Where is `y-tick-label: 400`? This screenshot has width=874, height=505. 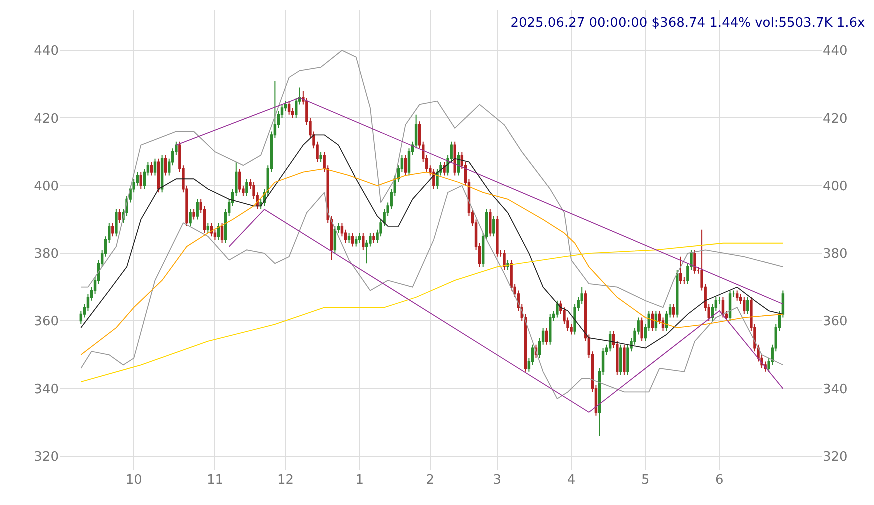 y-tick-label: 400 is located at coordinates (46, 186).